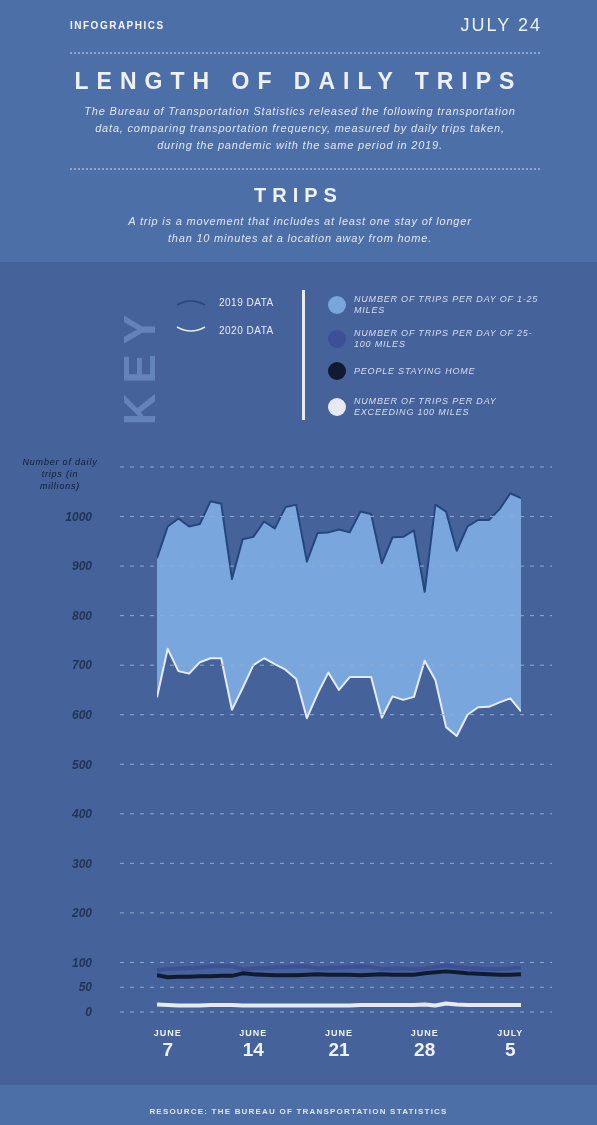  What do you see at coordinates (298, 195) in the screenshot?
I see `text: TRIPS` at bounding box center [298, 195].